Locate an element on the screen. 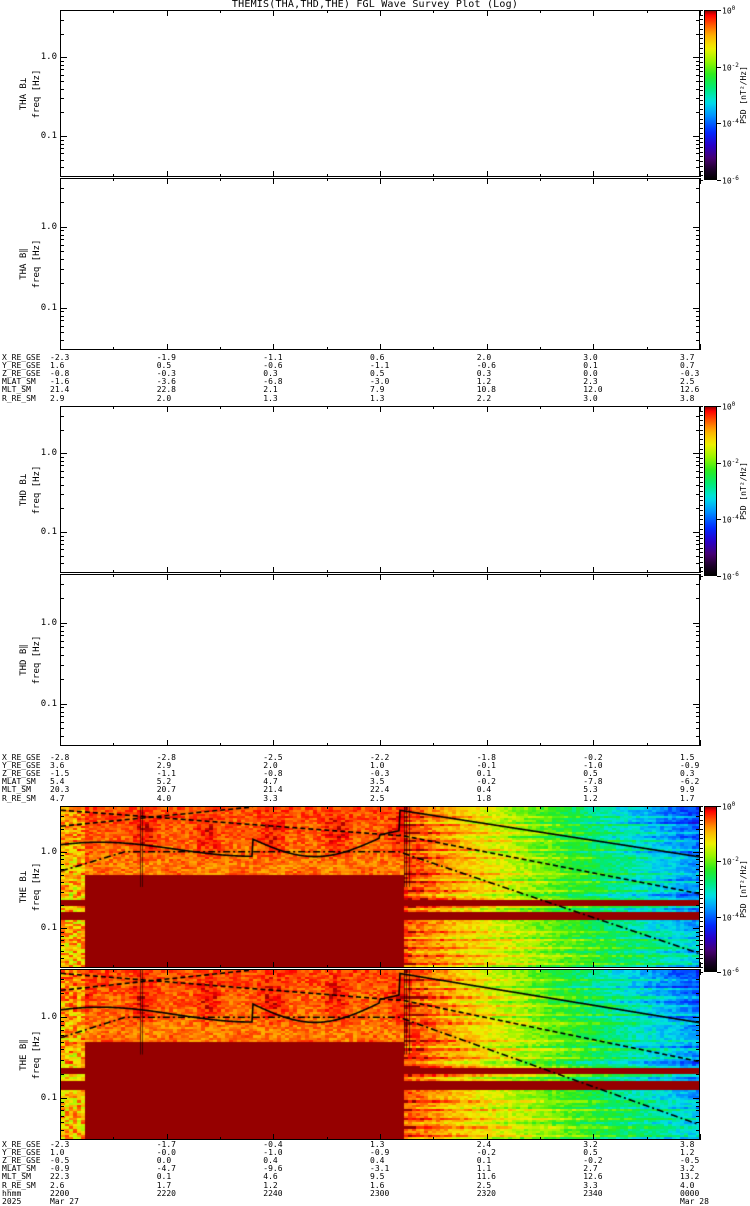 This screenshot has width=750, height=1206. annot-value: 3.5 is located at coordinates (377, 782).